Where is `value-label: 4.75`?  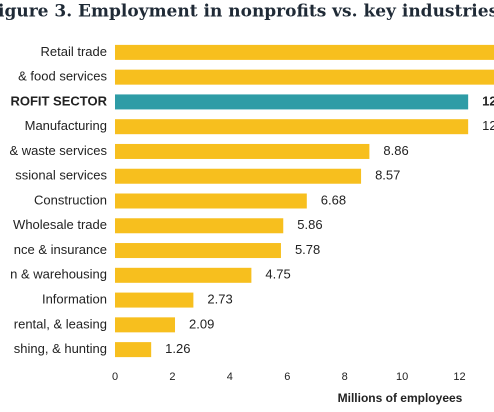 value-label: 4.75 is located at coordinates (277, 274).